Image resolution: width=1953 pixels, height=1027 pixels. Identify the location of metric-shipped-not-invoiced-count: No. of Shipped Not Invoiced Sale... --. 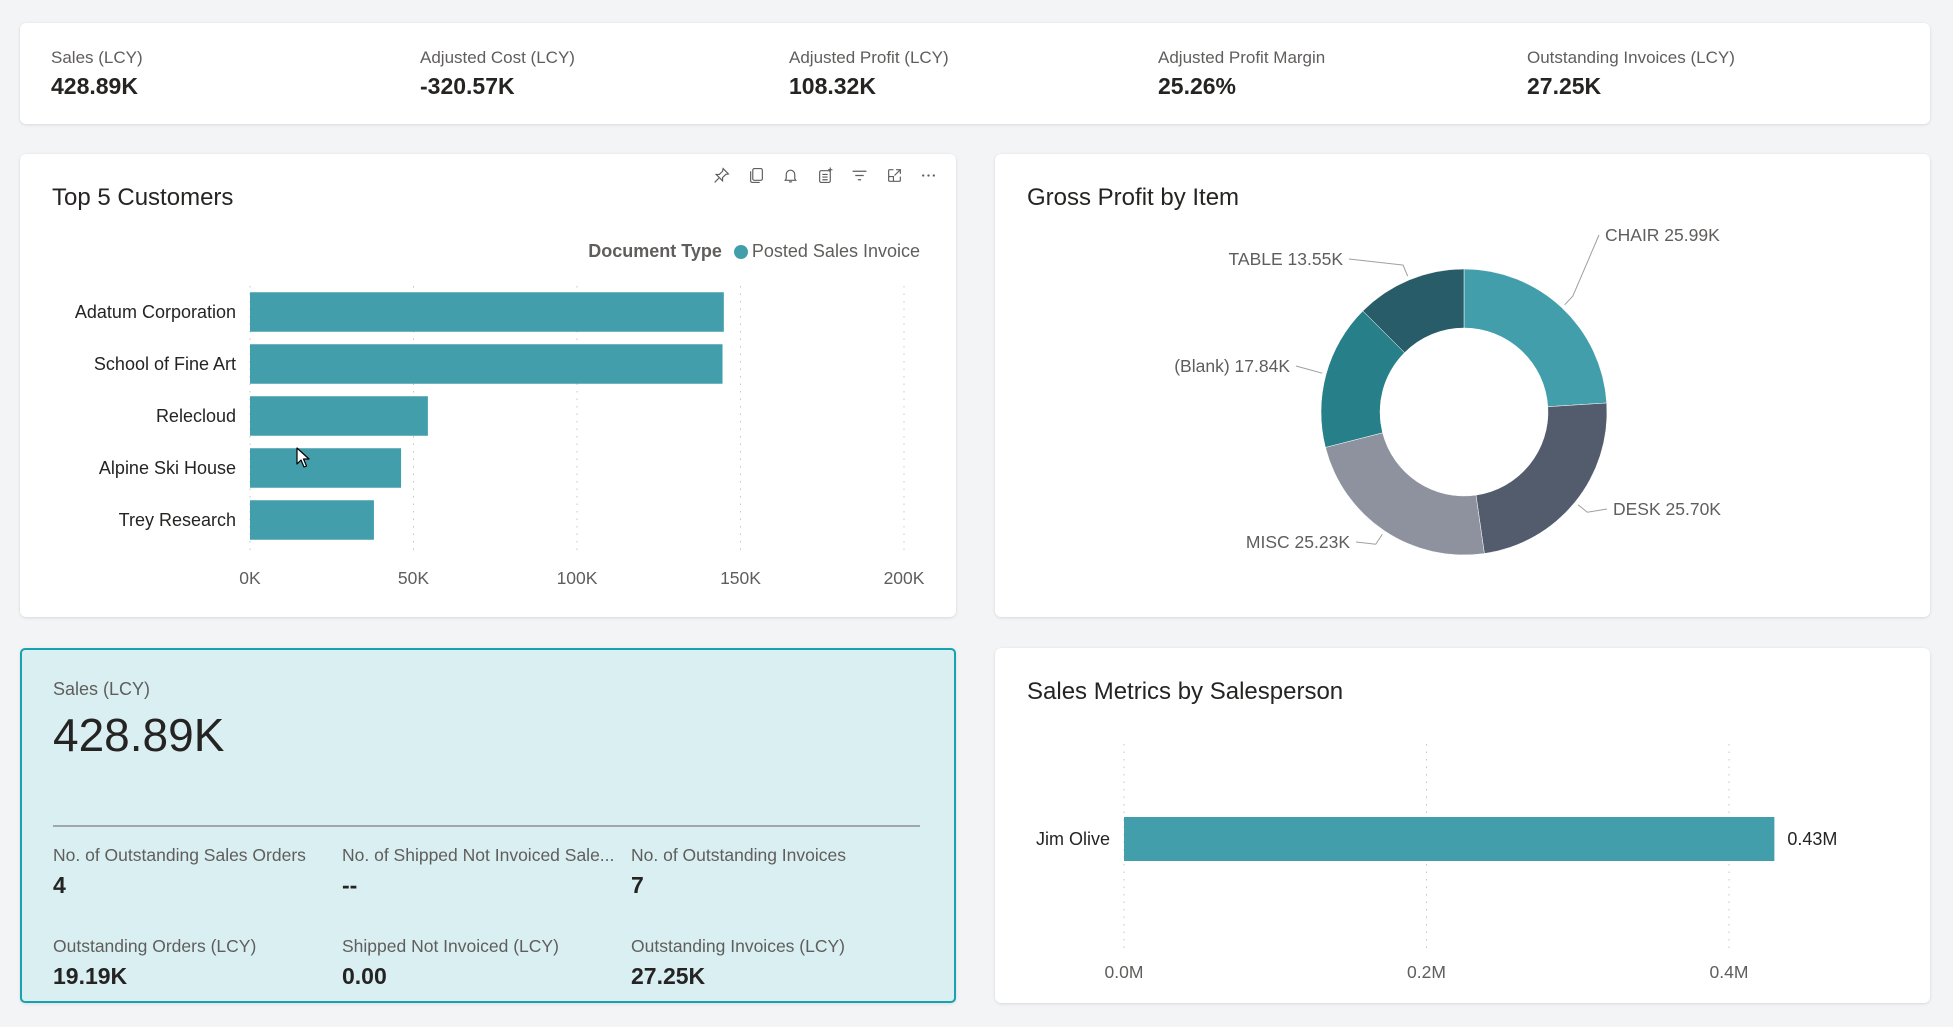
(487, 872).